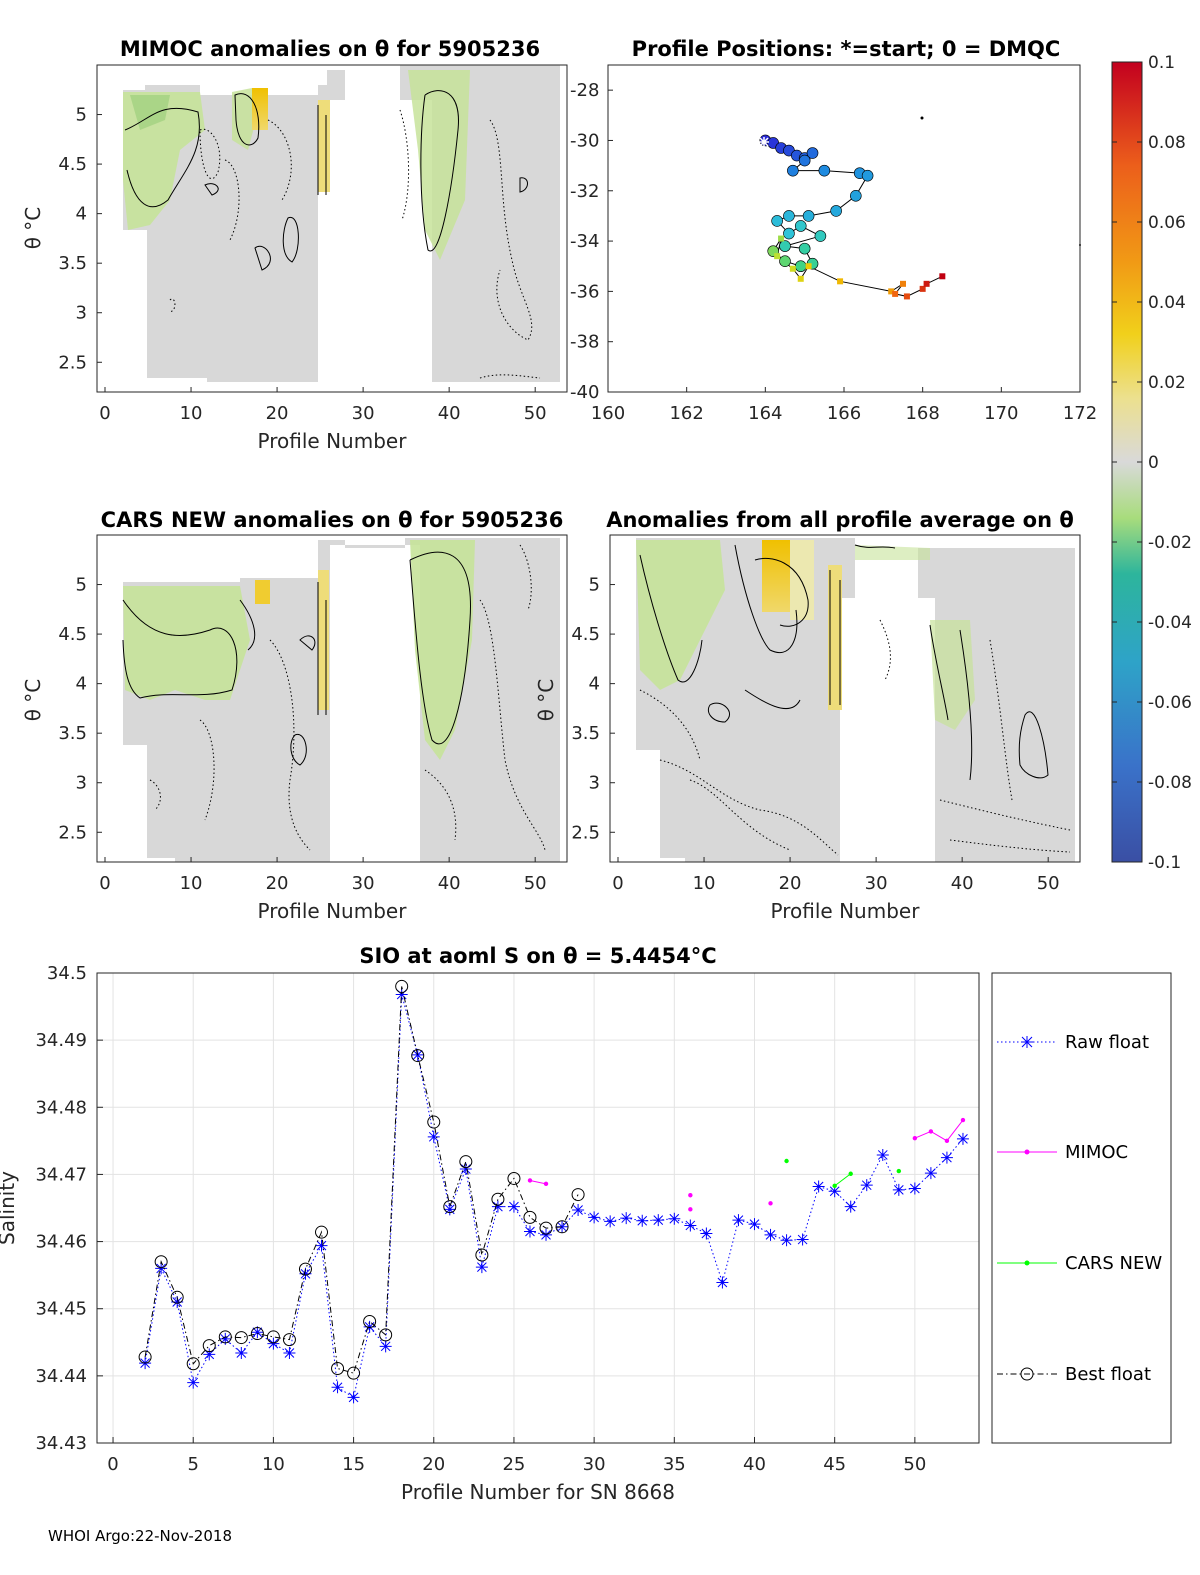 Image resolution: width=1200 pixels, height=1575 pixels. Describe the element at coordinates (584, 291) in the screenshot. I see `y-tick-label: -36` at that location.